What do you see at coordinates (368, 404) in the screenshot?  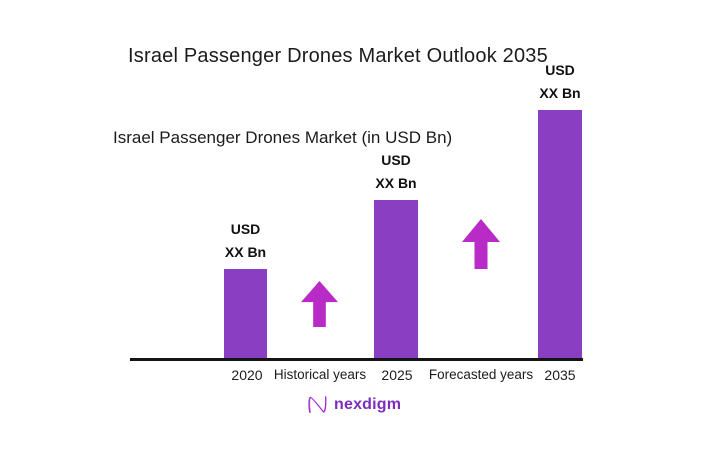 I see `logo-text: nexdigm` at bounding box center [368, 404].